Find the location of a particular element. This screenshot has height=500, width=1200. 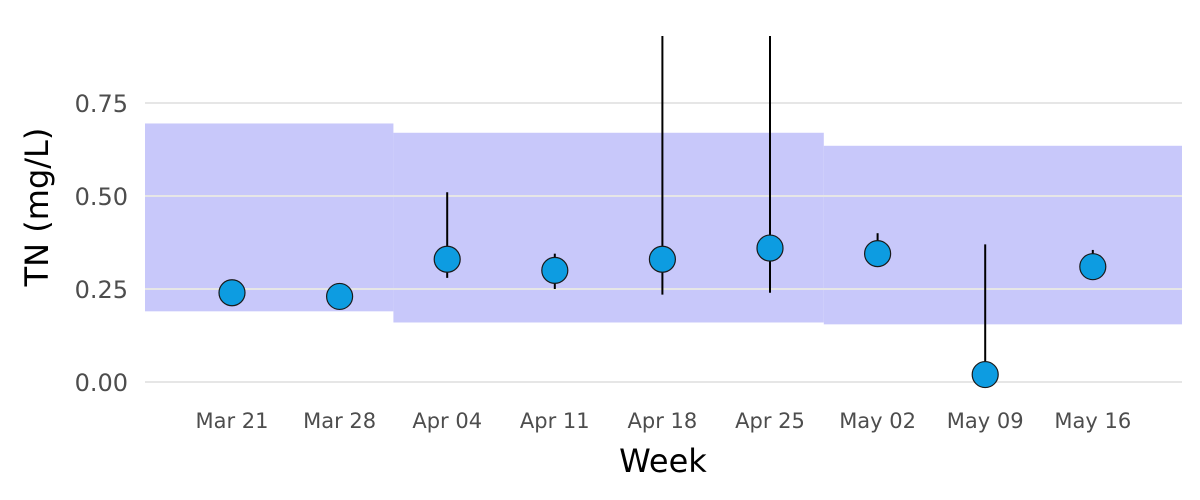

x-tick-label: Apr 25 is located at coordinates (770, 421).